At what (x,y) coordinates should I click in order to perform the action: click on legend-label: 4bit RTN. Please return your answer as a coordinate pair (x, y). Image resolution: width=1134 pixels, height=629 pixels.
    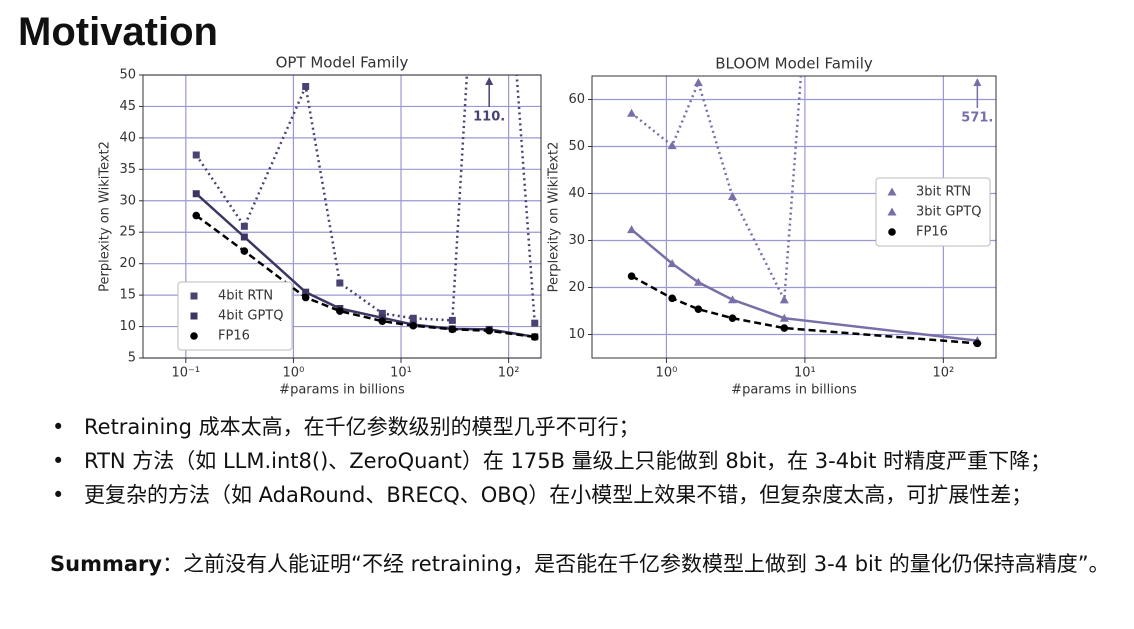
    Looking at the image, I should click on (245, 296).